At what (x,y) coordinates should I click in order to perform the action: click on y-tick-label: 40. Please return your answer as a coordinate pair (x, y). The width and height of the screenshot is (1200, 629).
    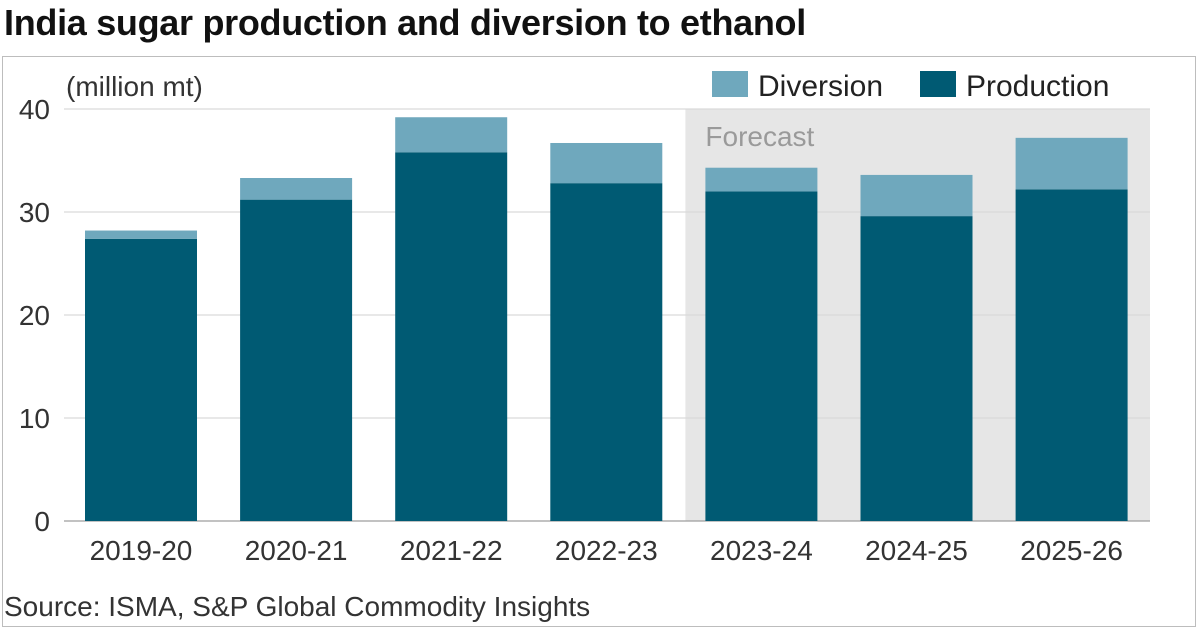
    Looking at the image, I should click on (34, 109).